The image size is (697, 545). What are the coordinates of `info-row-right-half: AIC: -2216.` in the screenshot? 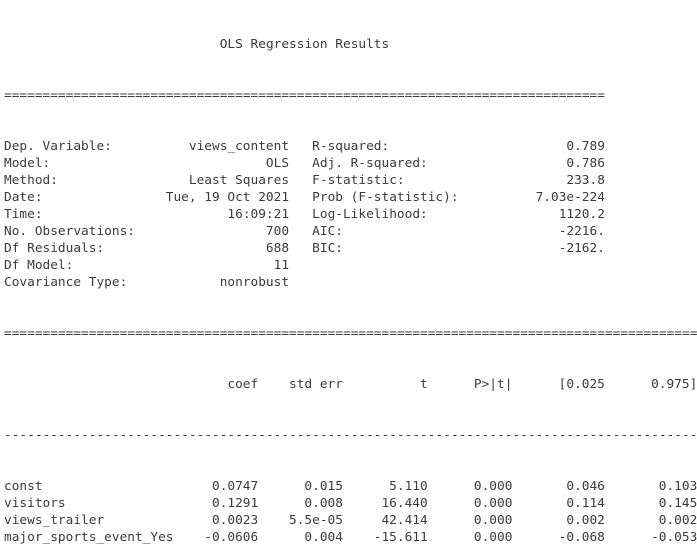 It's located at (458, 231).